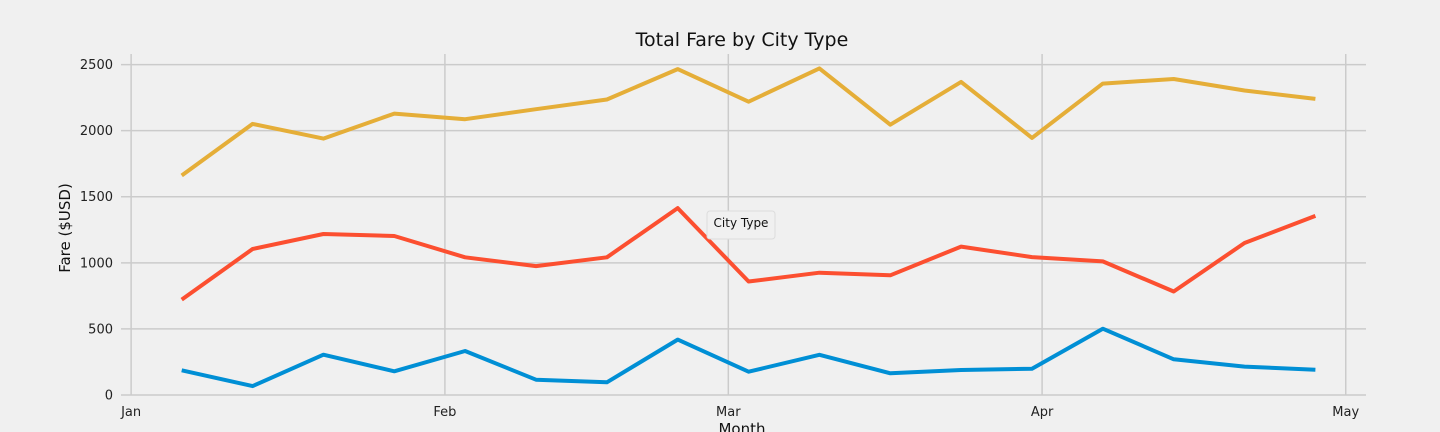  I want to click on y-tick-label: 2000, so click(96, 131).